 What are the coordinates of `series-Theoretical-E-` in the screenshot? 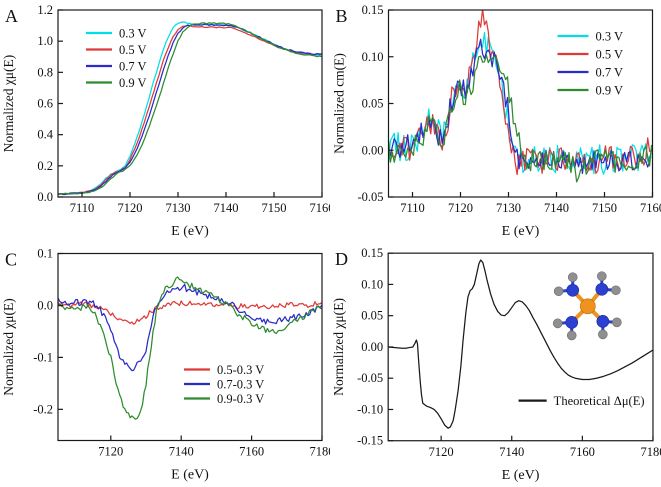 It's located at (520, 344).